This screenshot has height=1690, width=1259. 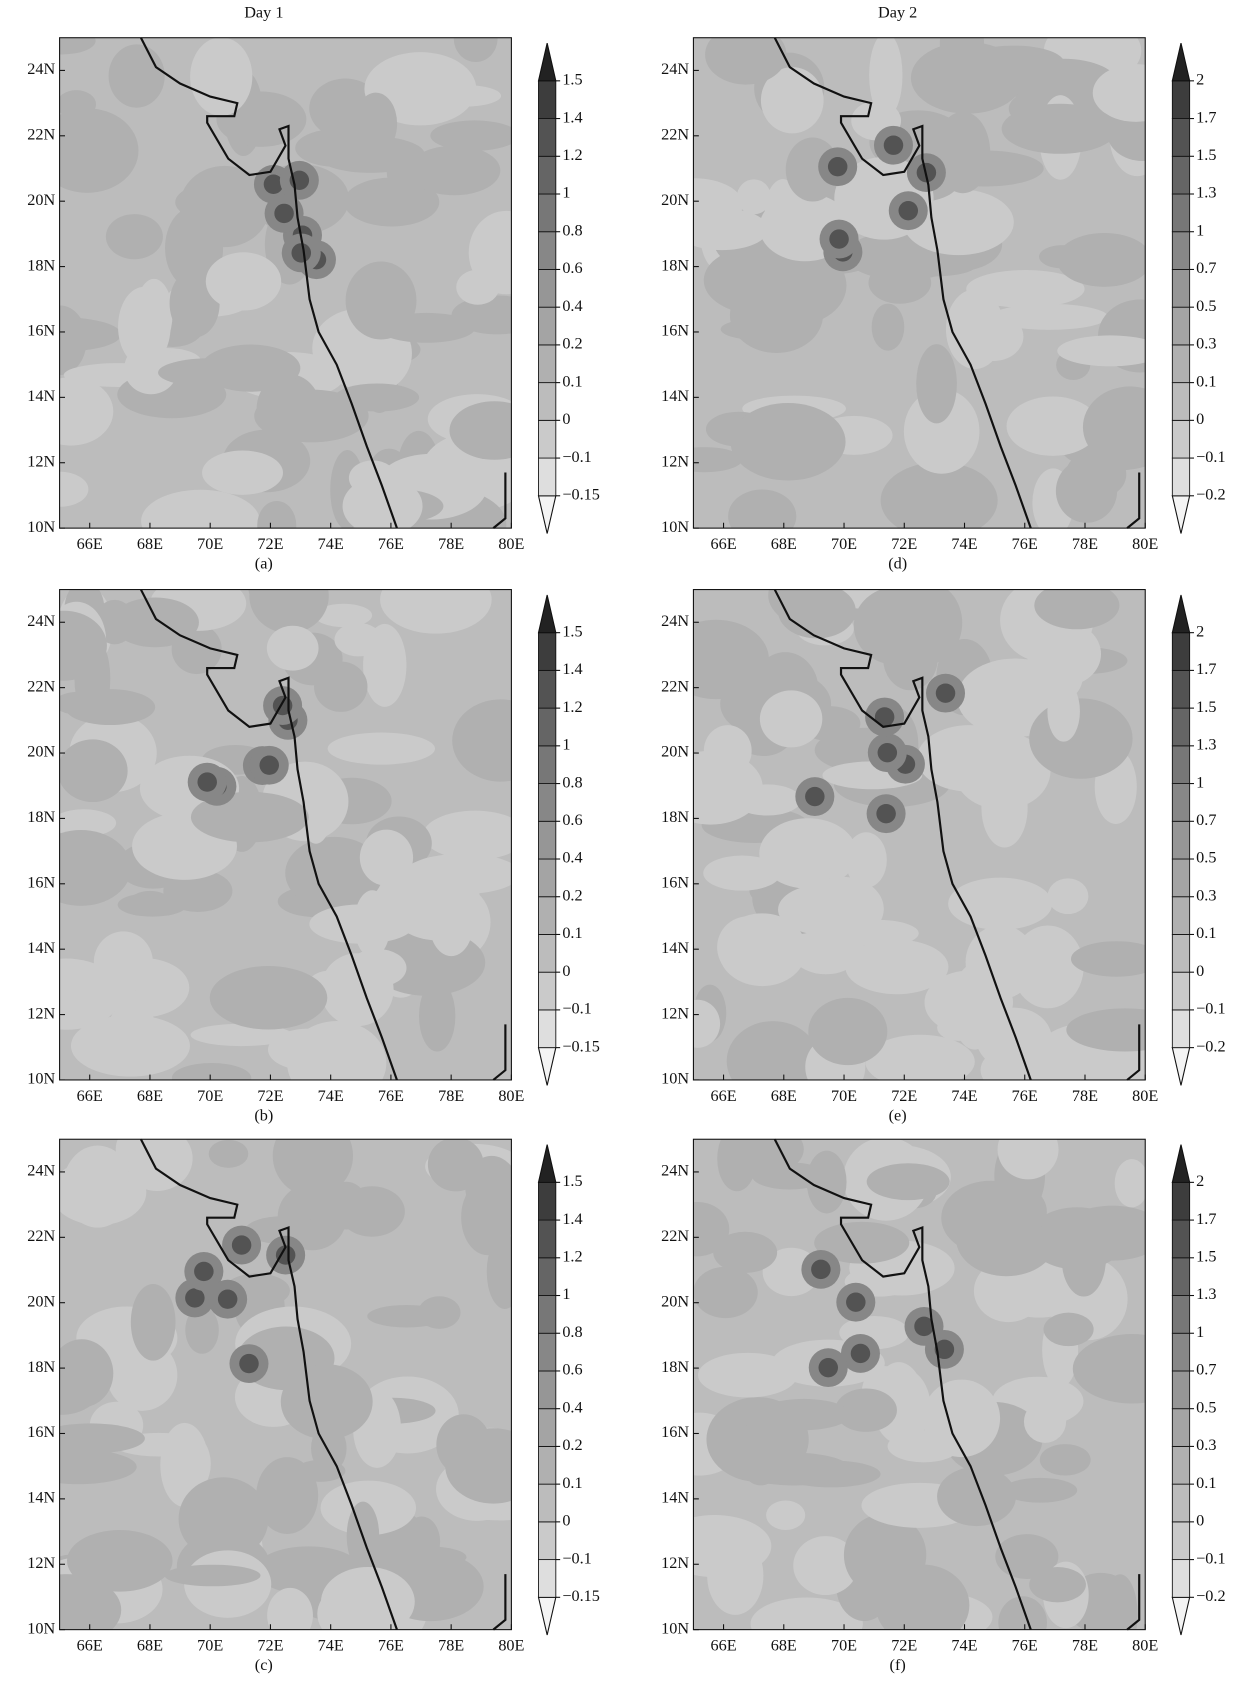 I want to click on colorbar-label: 1.4, so click(x=572, y=117).